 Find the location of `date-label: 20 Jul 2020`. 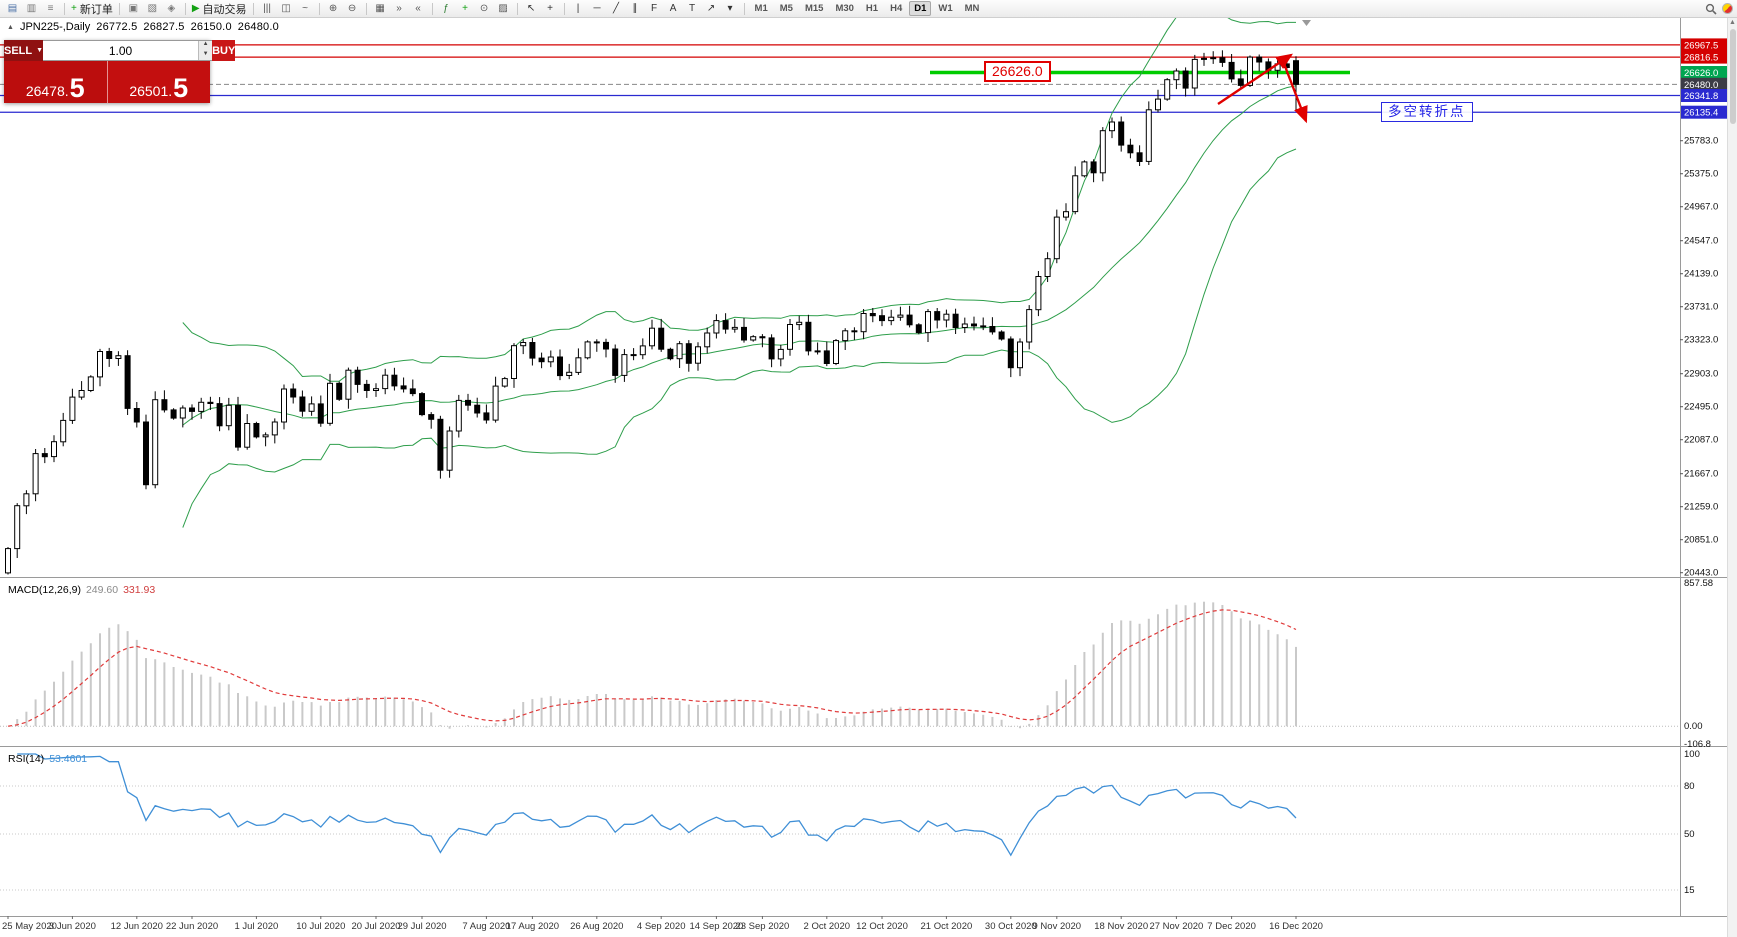

date-label: 20 Jul 2020 is located at coordinates (375, 926).